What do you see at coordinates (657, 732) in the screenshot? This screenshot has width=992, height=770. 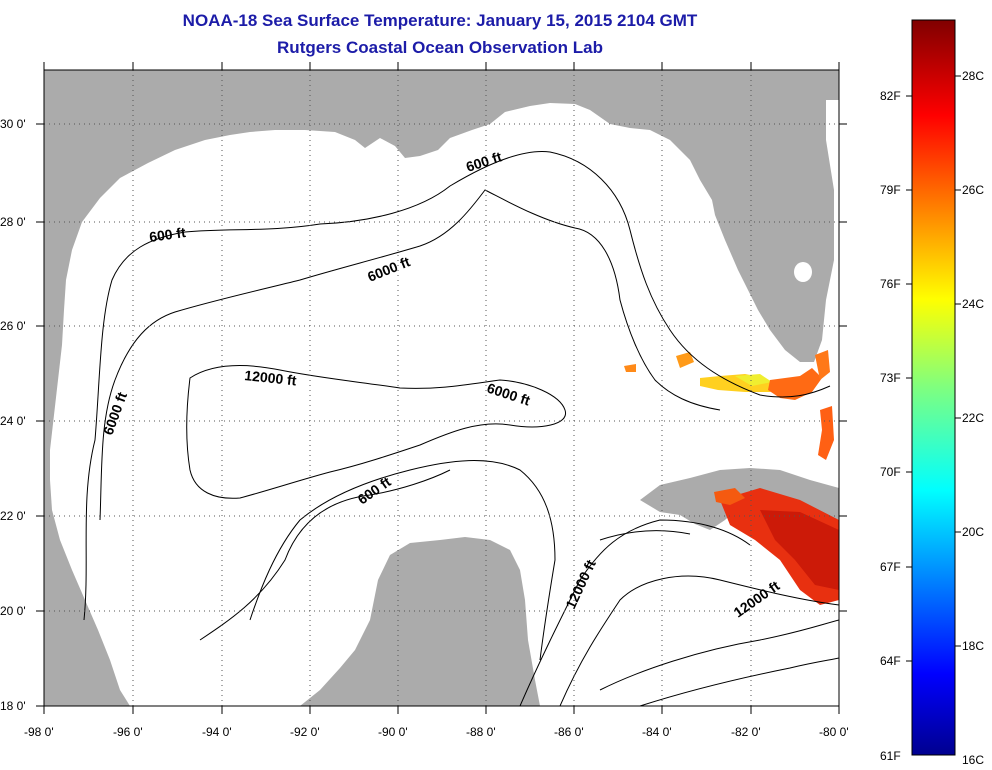 I see `x-tick-label: -84 0'` at bounding box center [657, 732].